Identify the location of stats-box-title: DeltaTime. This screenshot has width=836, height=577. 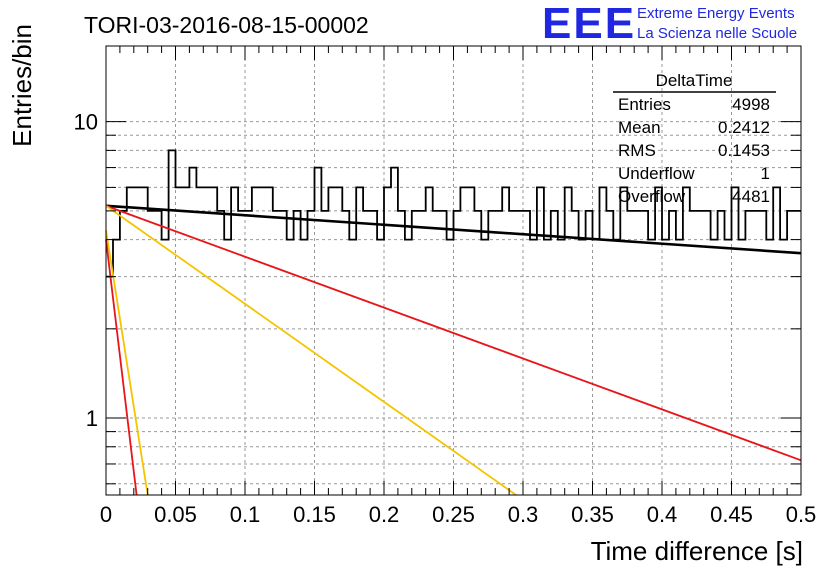
(694, 80).